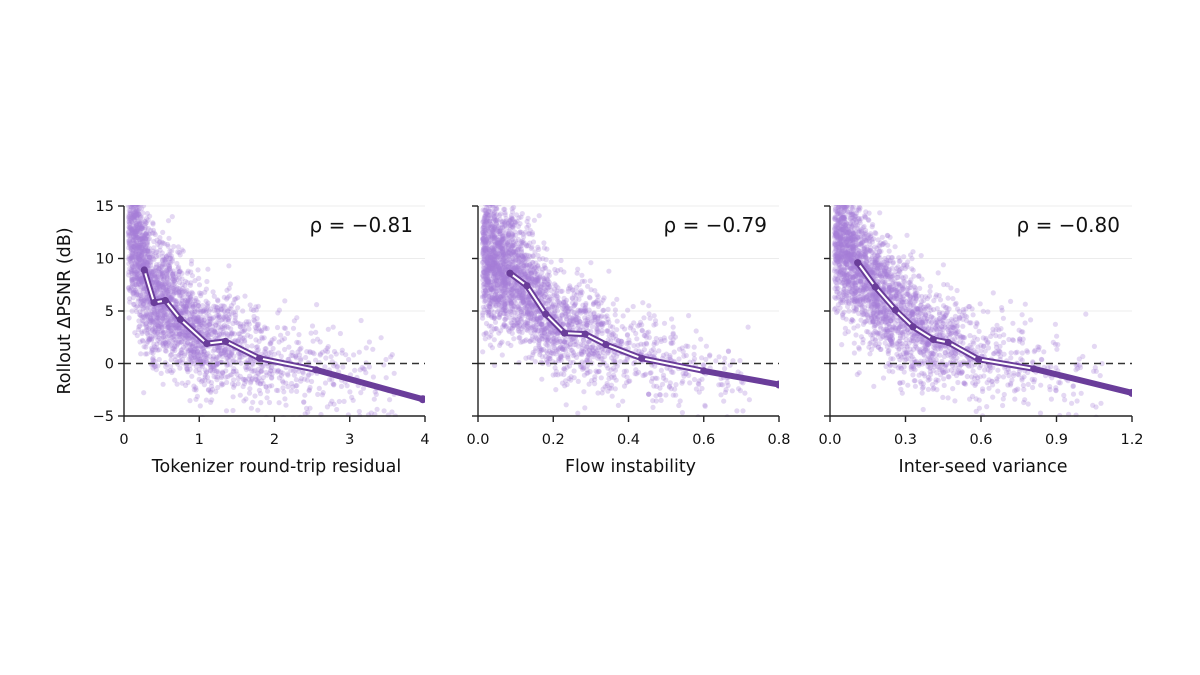 The height and width of the screenshot is (675, 1200). What do you see at coordinates (276, 467) in the screenshot?
I see `x-axis-label: Tokenizer round-trip residual` at bounding box center [276, 467].